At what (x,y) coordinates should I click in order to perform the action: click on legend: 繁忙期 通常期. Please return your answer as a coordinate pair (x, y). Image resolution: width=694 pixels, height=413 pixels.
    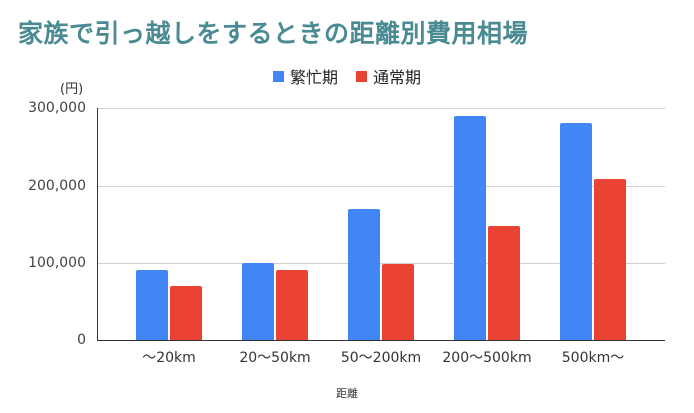
    Looking at the image, I should click on (347, 76).